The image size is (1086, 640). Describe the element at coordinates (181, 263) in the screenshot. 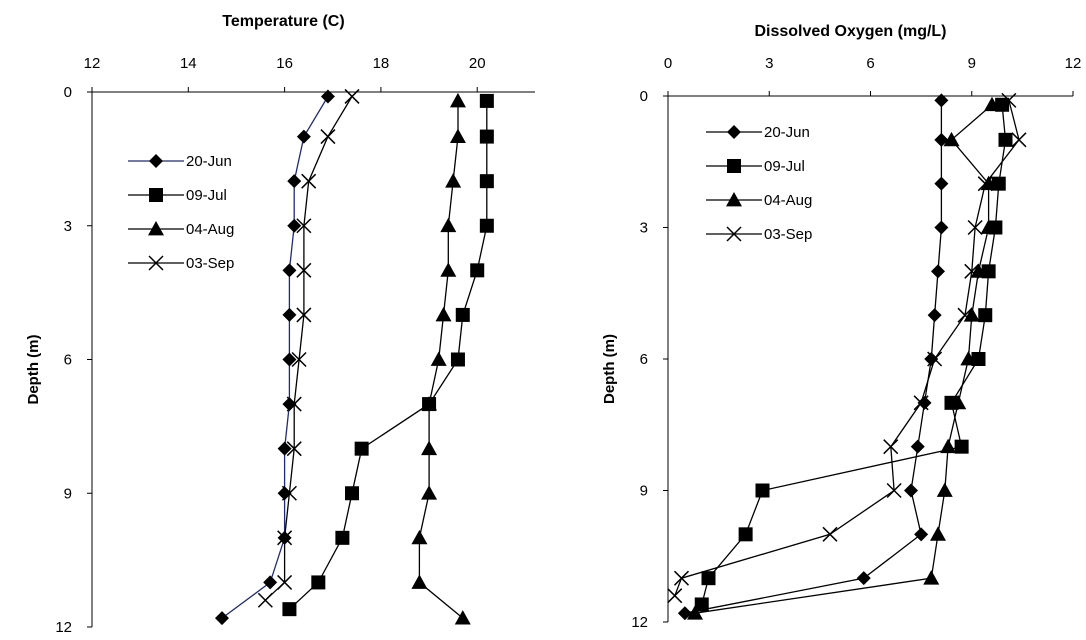

I see `legend-entry: 03-Sep` at that location.